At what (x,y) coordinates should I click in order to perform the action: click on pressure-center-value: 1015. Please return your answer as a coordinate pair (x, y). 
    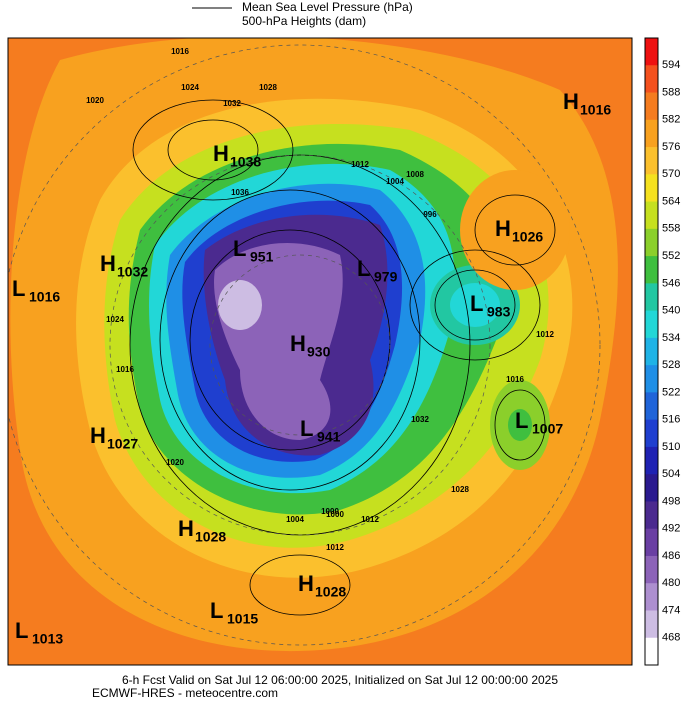
    Looking at the image, I should click on (242, 619).